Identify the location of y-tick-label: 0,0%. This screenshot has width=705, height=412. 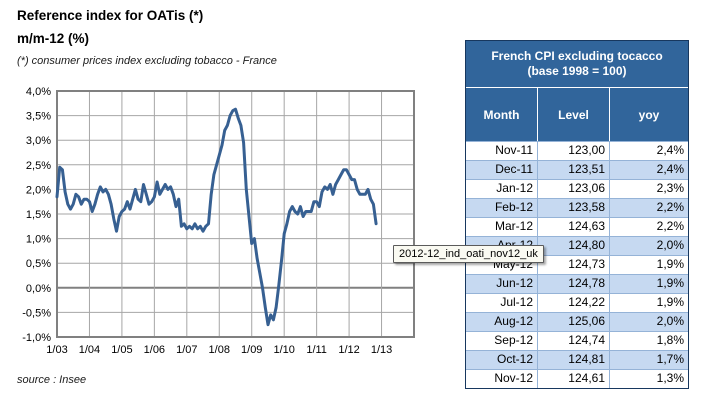
(38, 289).